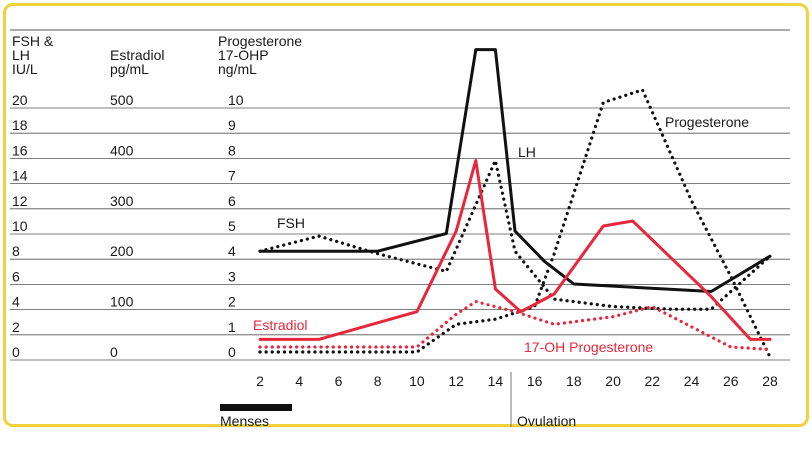 The width and height of the screenshot is (812, 468). Describe the element at coordinates (20, 226) in the screenshot. I see `fsh-lh-tick: 10` at that location.